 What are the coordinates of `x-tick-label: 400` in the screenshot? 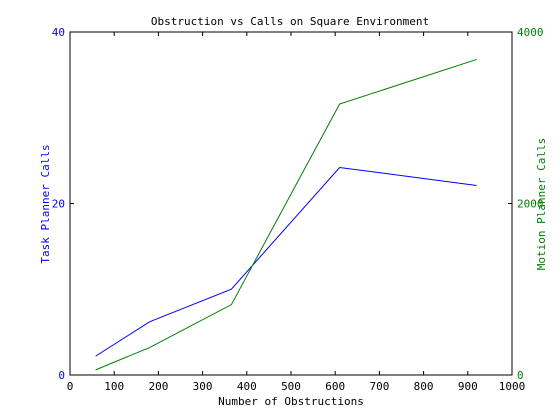 It's located at (247, 386).